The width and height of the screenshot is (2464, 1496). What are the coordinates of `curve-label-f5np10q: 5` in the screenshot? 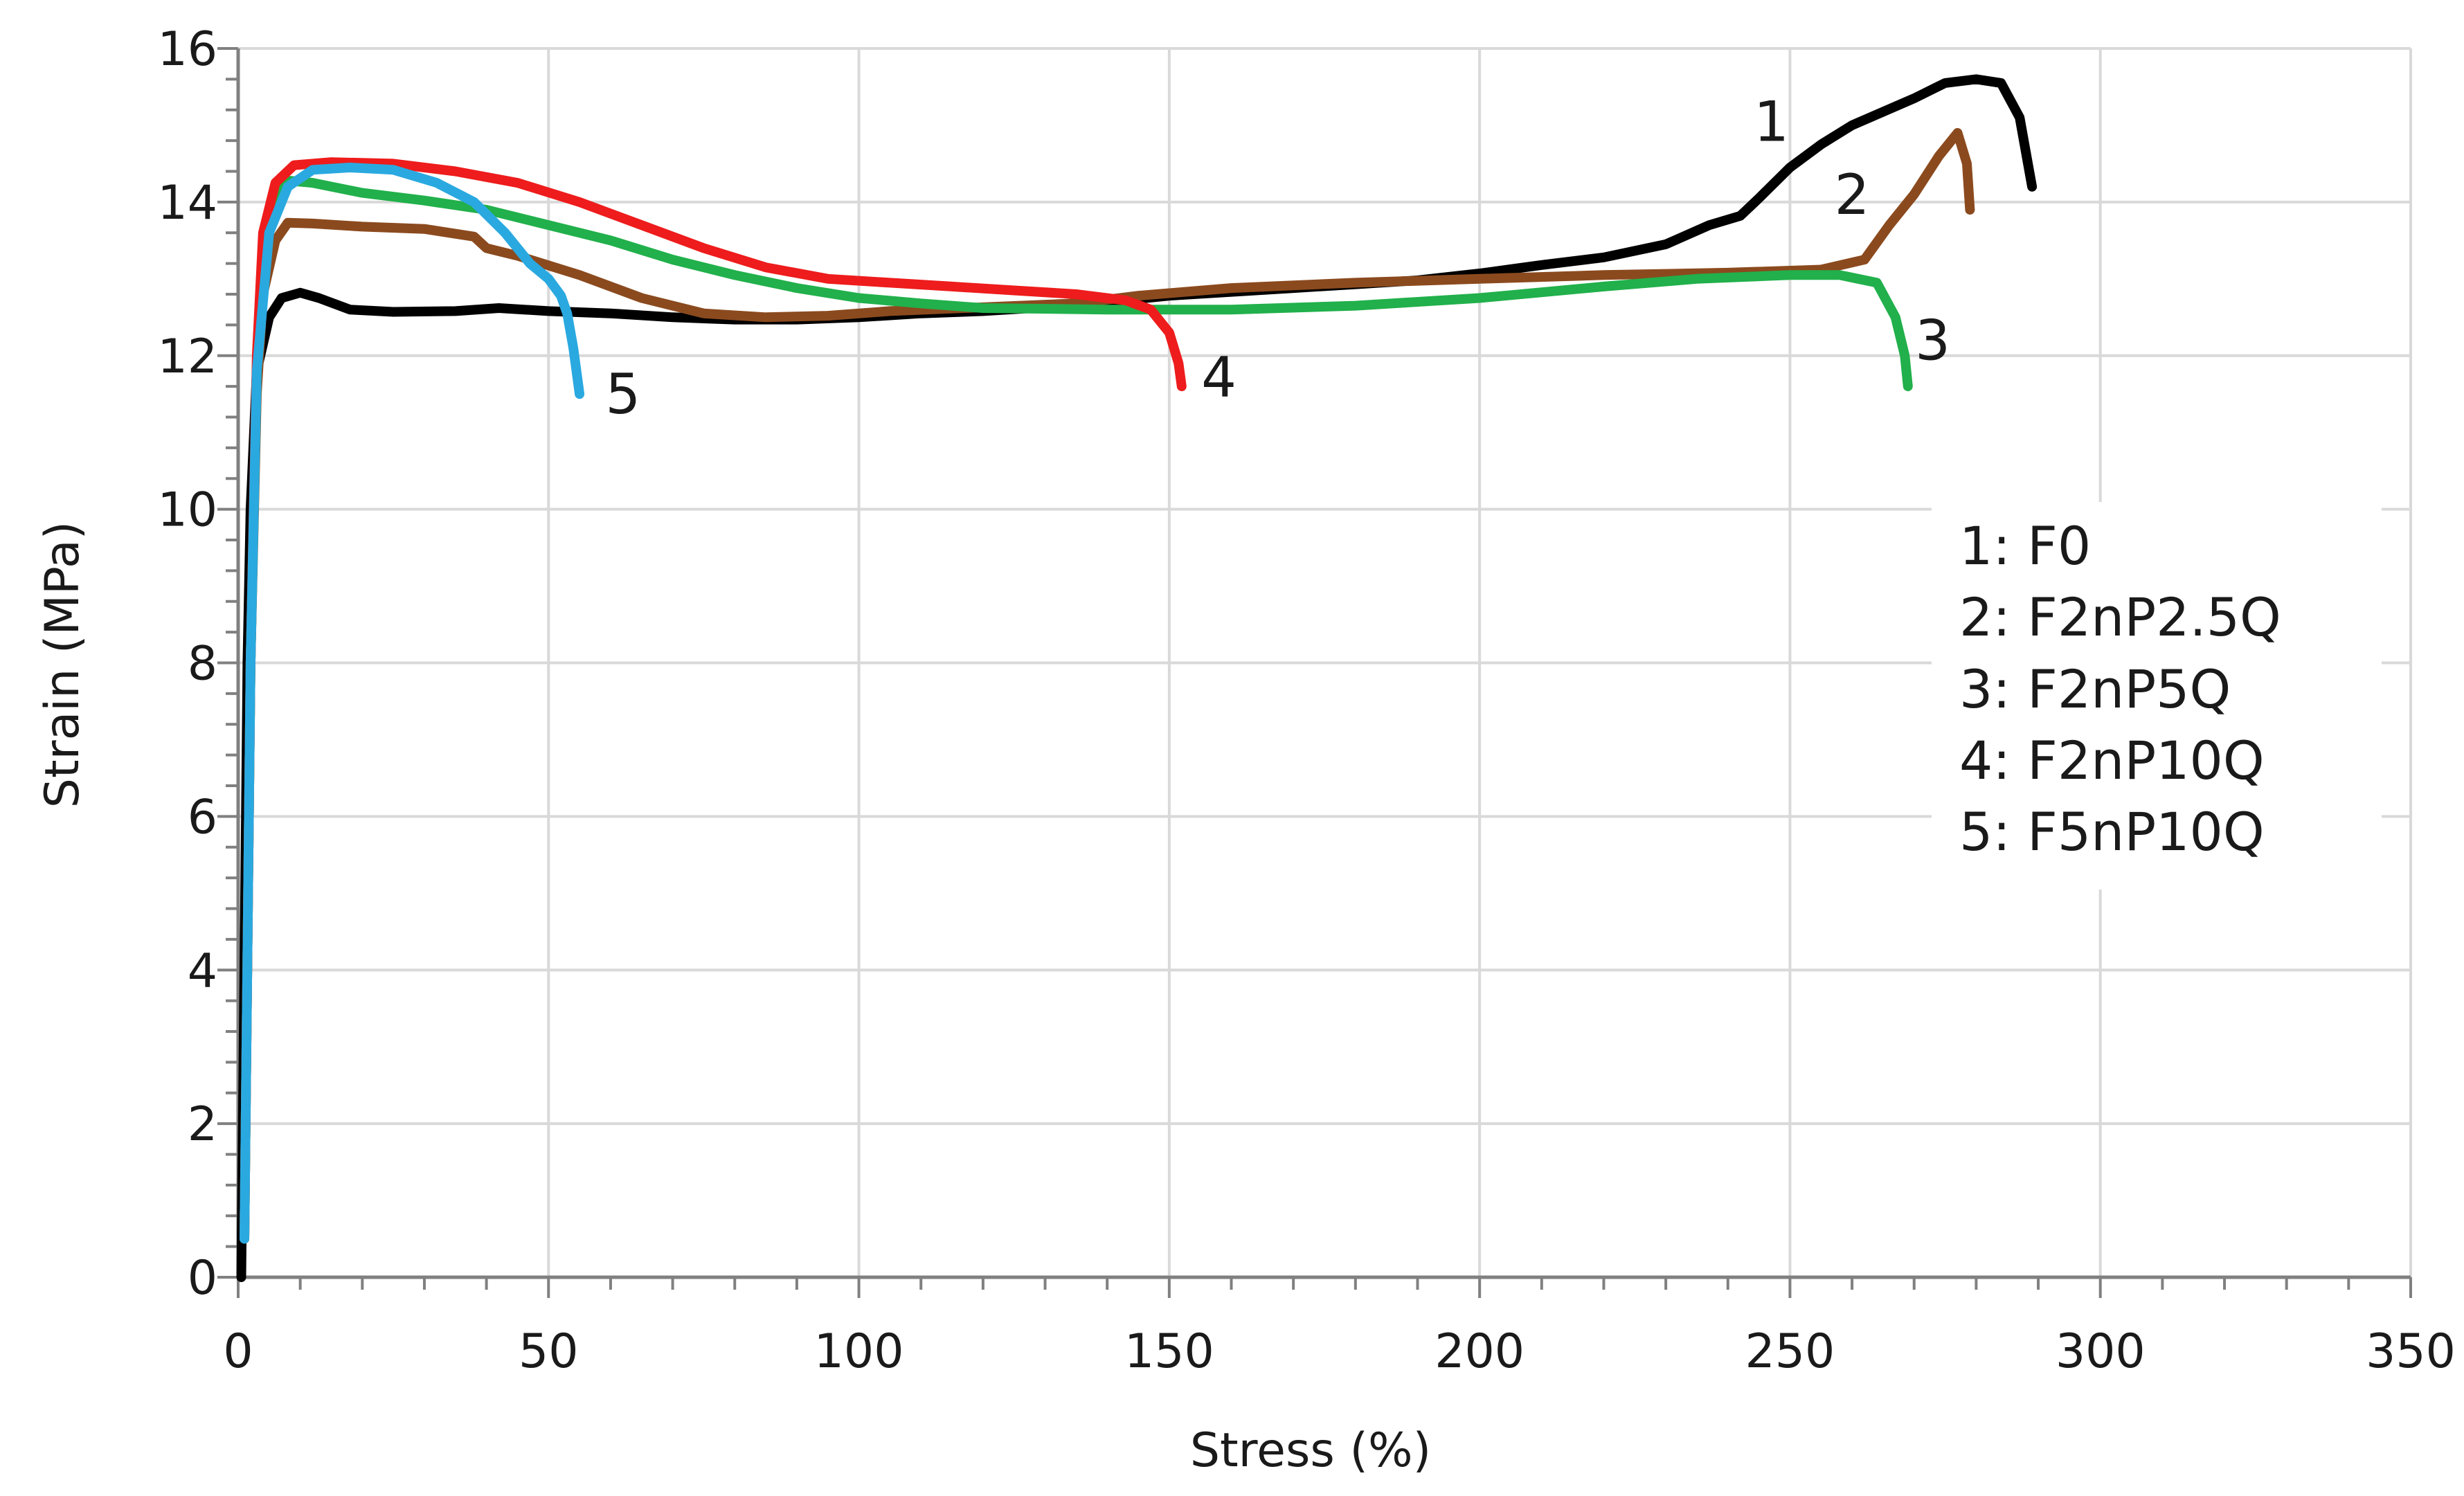 It's located at (622, 394).